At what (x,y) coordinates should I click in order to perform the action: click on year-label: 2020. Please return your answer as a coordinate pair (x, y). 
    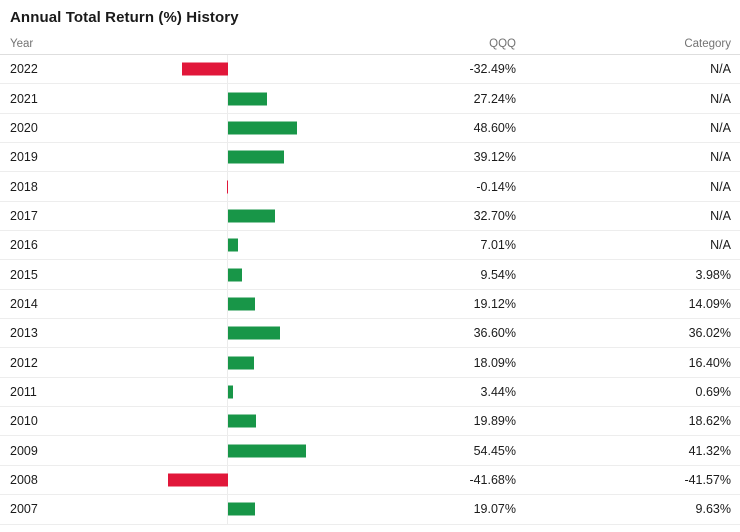
    Looking at the image, I should click on (24, 127).